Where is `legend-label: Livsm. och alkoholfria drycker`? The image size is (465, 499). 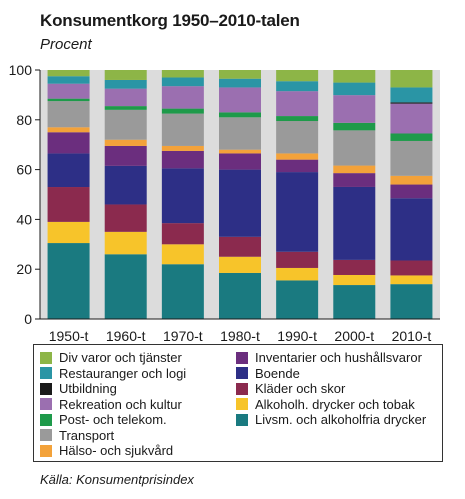
legend-label: Livsm. och alkoholfria drycker is located at coordinates (341, 420).